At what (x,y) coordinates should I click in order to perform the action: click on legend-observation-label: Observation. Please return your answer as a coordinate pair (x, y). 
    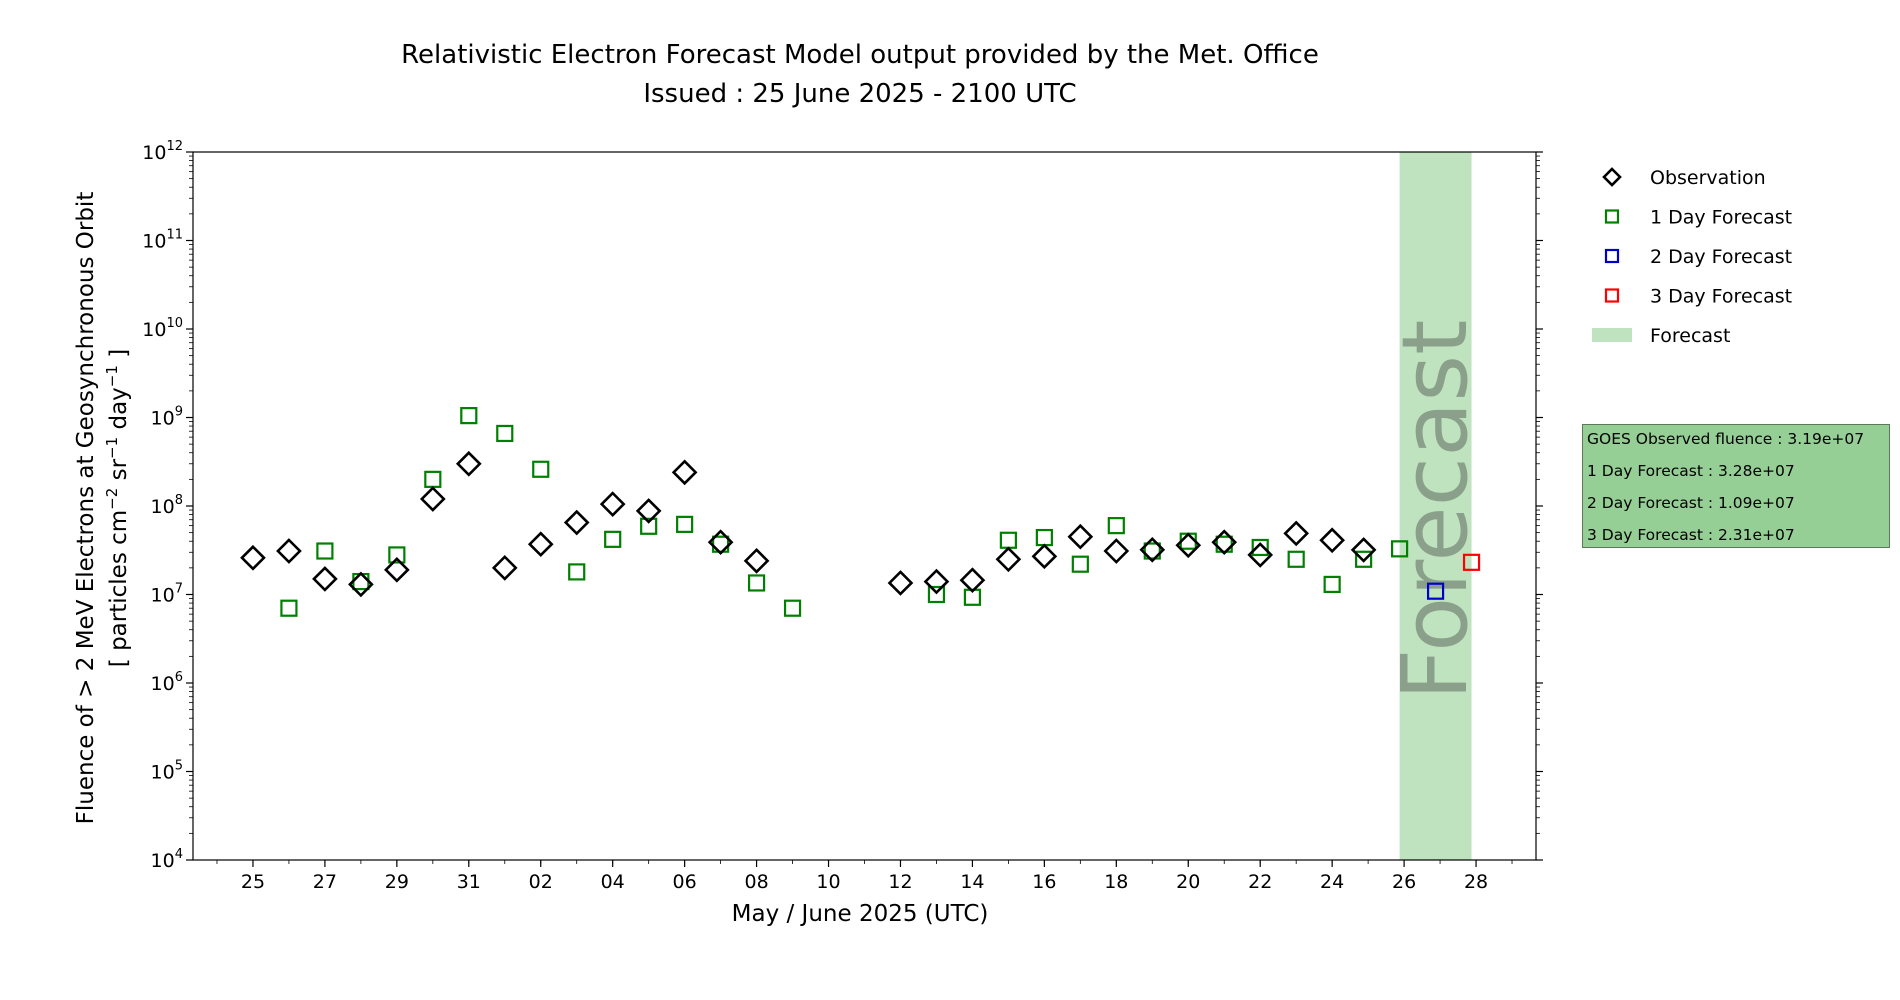
    Looking at the image, I should click on (1708, 178).